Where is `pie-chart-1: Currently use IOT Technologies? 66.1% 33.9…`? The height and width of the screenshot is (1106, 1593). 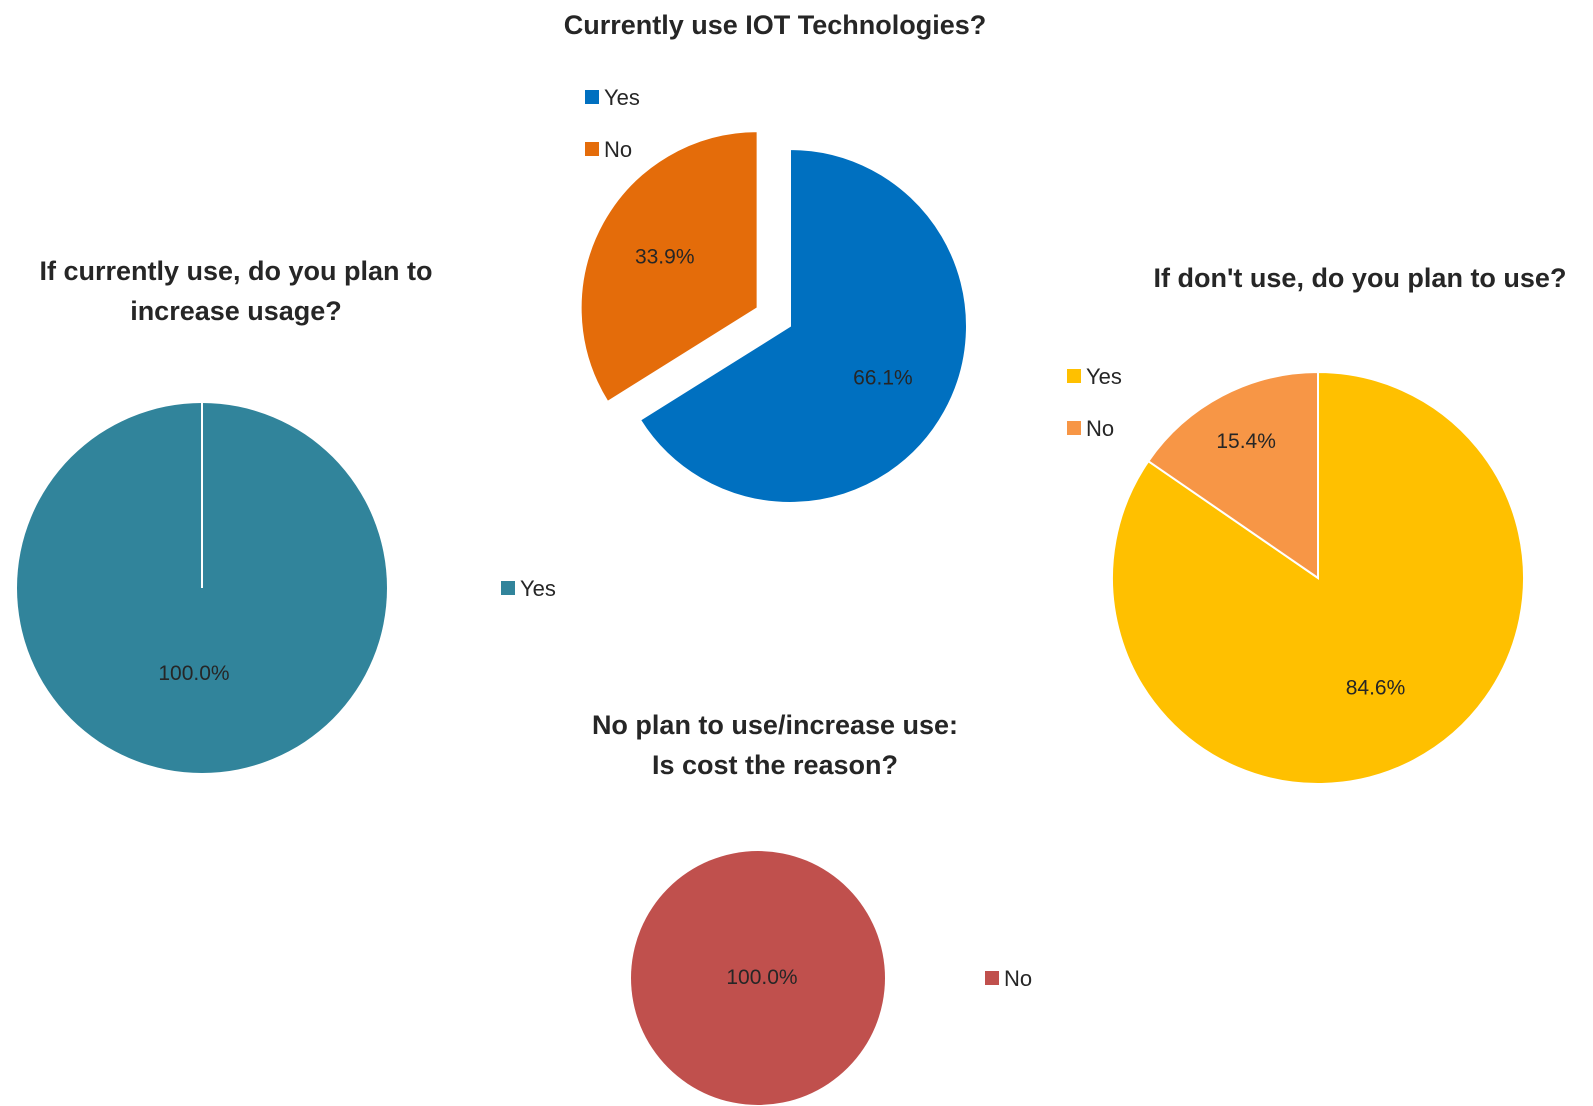 pie-chart-1: Currently use IOT Technologies? 66.1% 33.9… is located at coordinates (775, 257).